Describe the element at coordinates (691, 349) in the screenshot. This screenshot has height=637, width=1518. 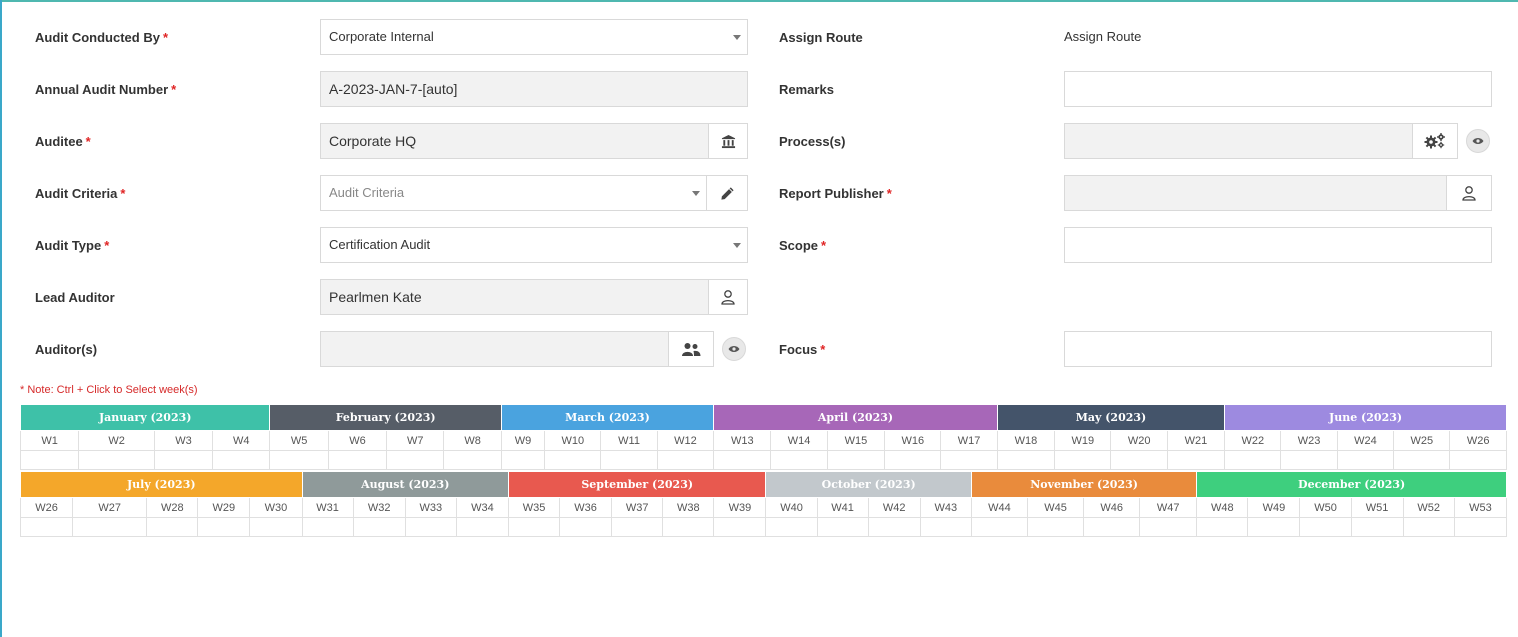
I see `auditors-picker-button` at that location.